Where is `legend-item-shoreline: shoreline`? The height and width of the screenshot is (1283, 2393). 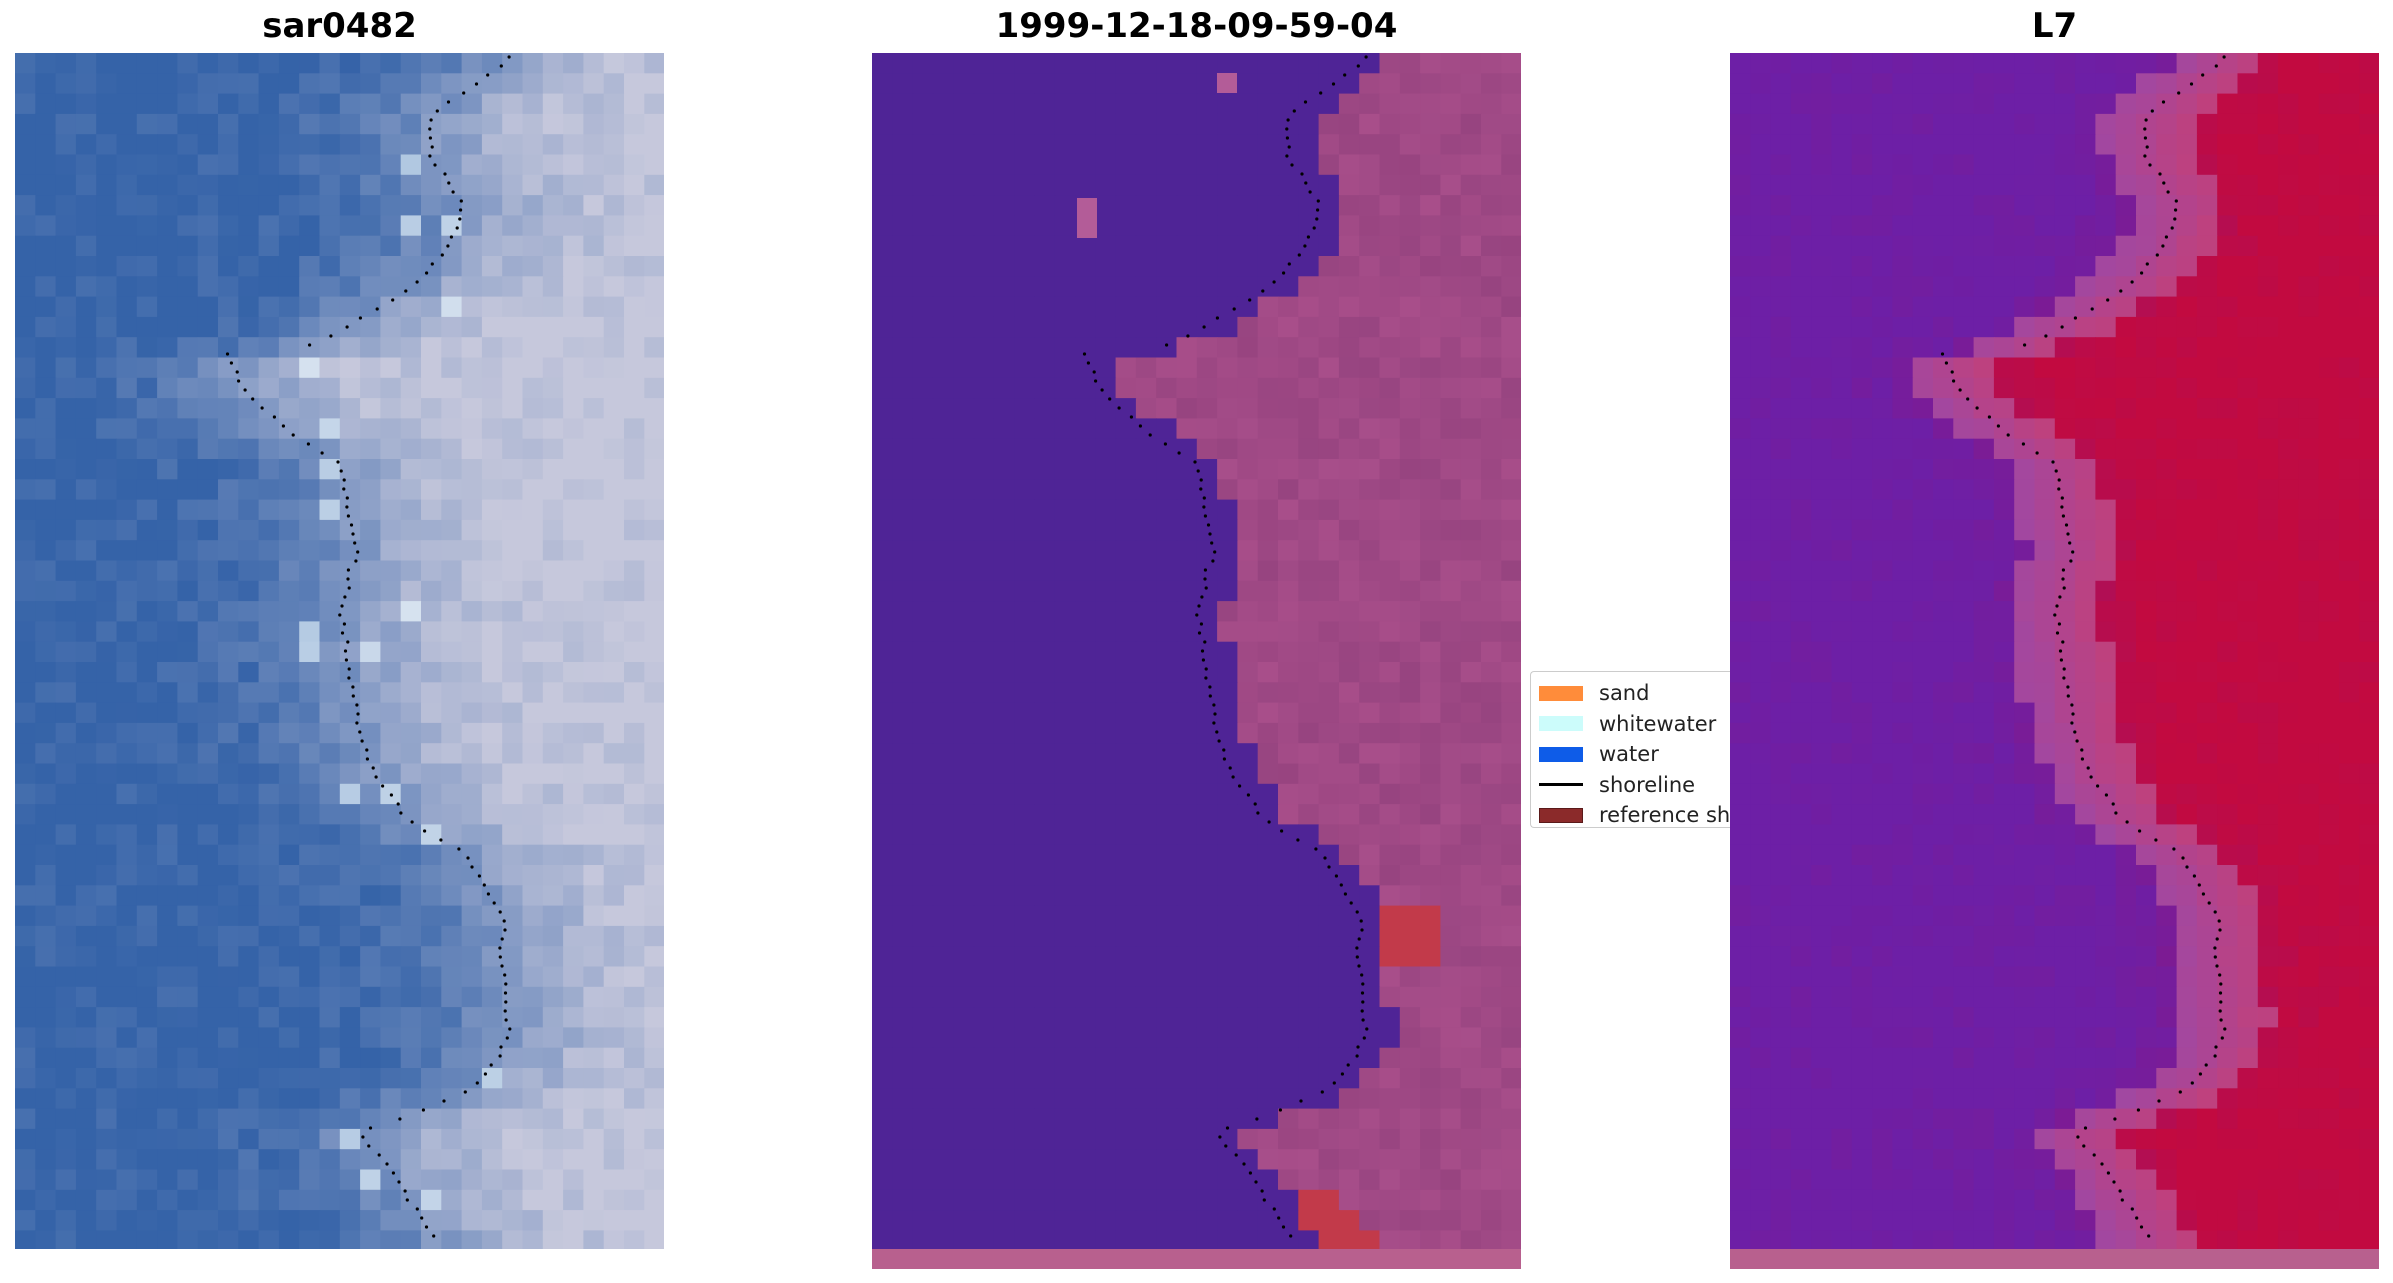
legend-item-shoreline: shoreline is located at coordinates (1630, 785).